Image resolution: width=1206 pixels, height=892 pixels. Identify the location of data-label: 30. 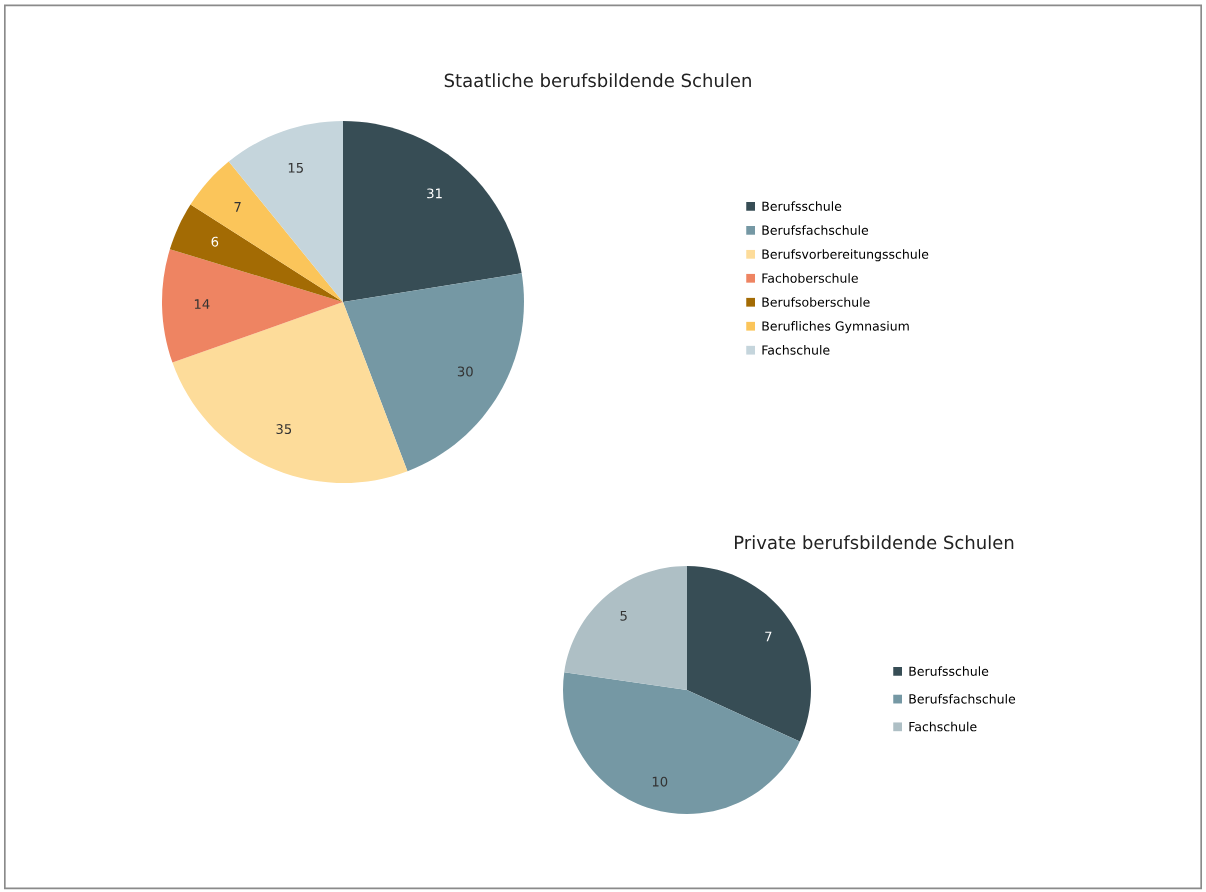
(465, 371).